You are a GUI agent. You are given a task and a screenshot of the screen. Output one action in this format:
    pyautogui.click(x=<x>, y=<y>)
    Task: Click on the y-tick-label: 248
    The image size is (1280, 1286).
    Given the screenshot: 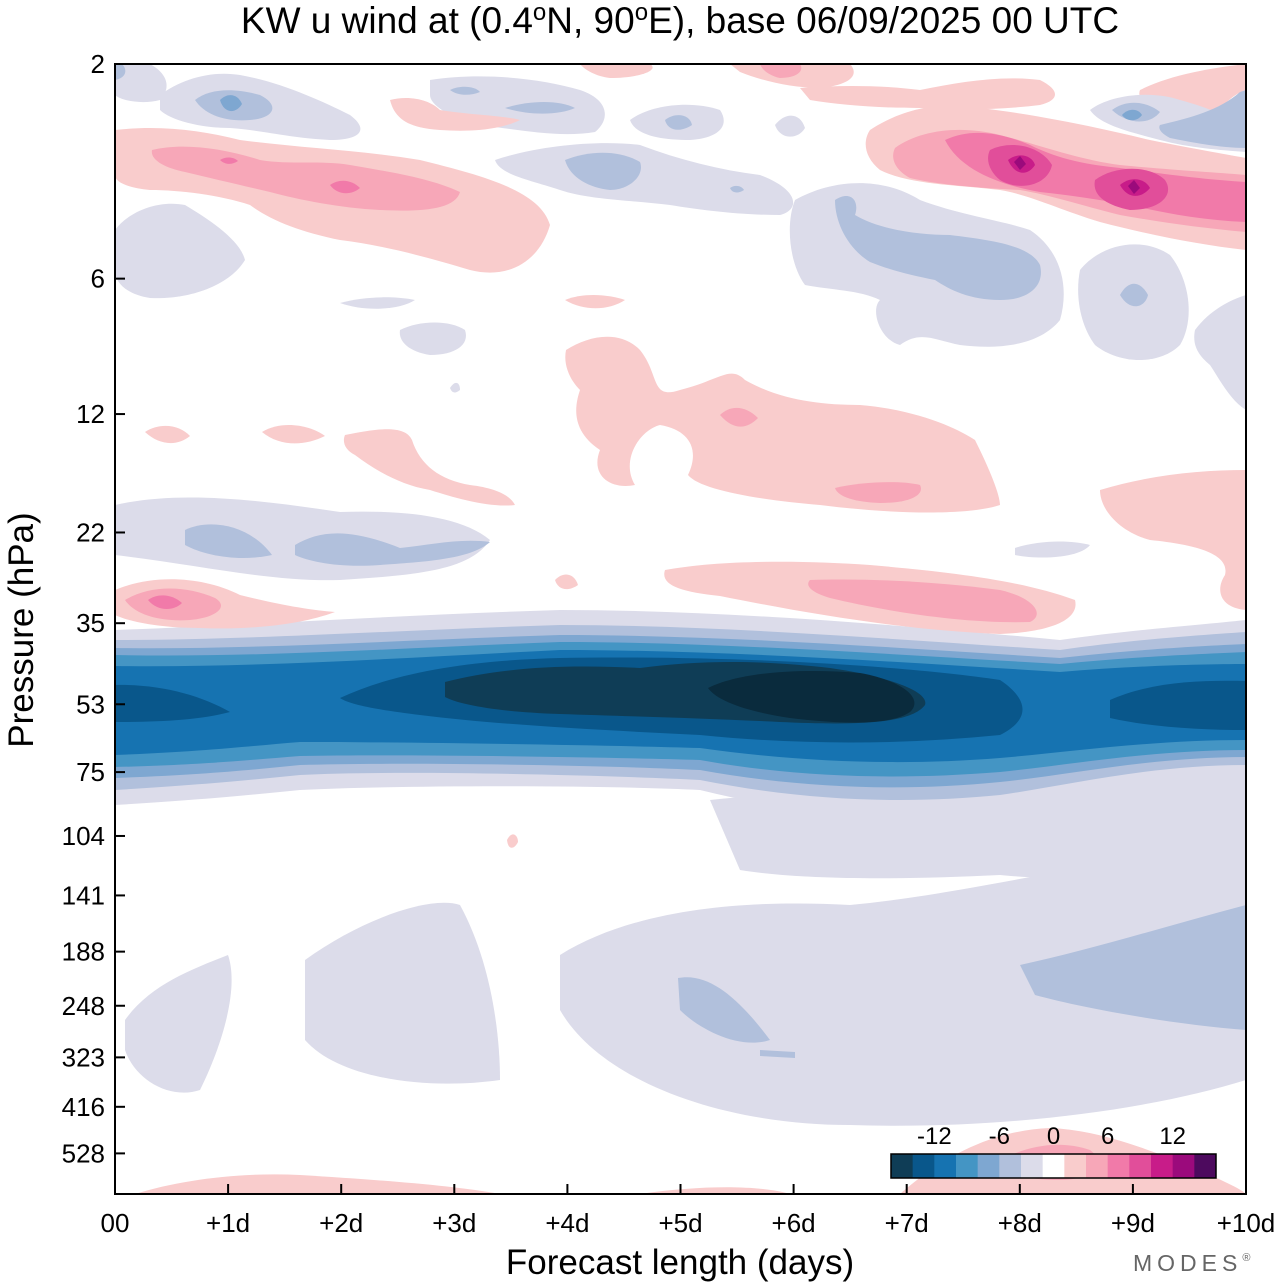 What is the action you would take?
    pyautogui.click(x=83, y=1006)
    